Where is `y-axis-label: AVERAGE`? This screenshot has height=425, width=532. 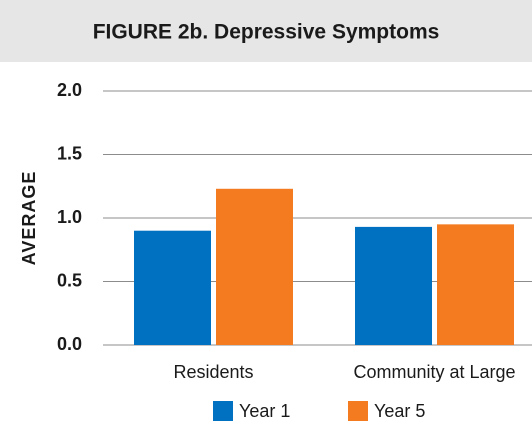 y-axis-label: AVERAGE is located at coordinates (29, 218).